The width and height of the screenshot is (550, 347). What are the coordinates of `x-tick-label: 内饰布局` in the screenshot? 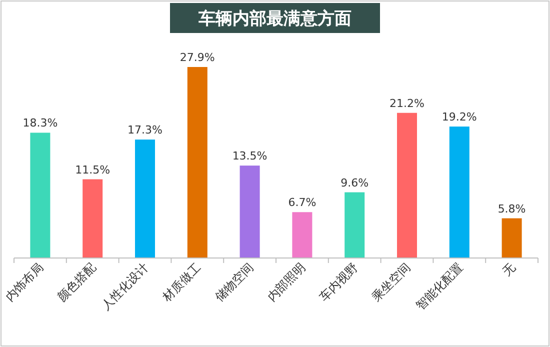 It's located at (24, 282).